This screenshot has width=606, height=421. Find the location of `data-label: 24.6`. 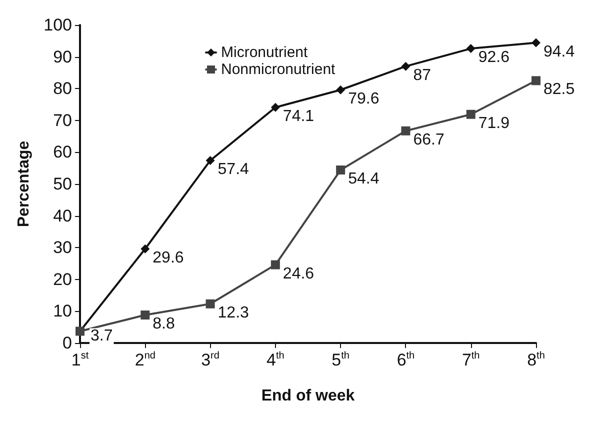

data-label: 24.6 is located at coordinates (298, 273).